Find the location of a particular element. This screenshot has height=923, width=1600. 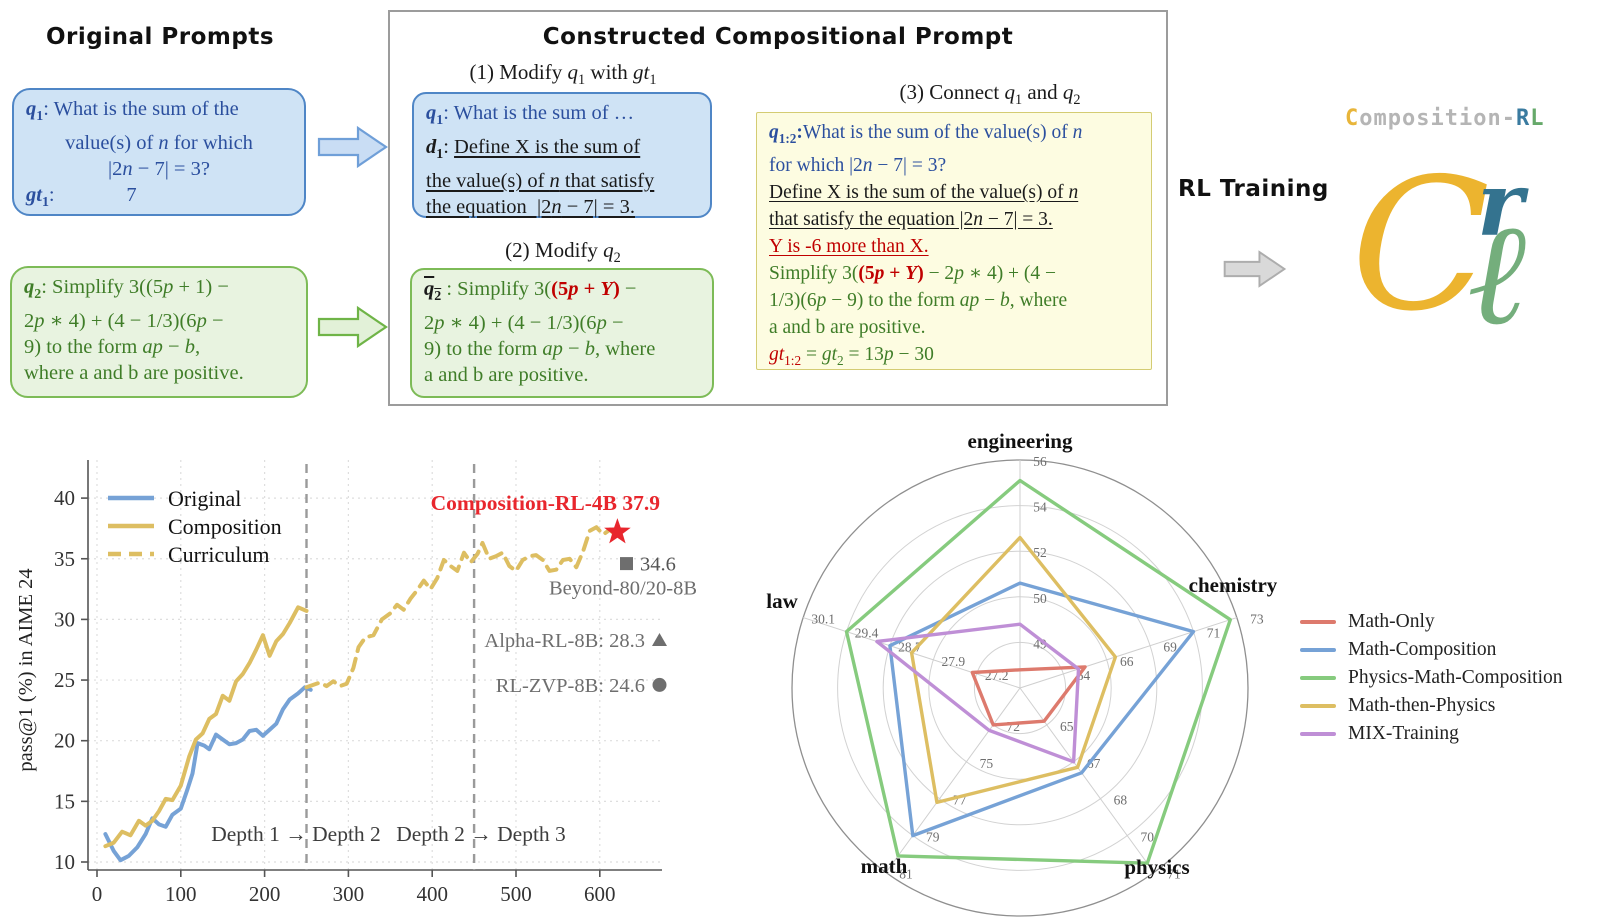

radar-spokes is located at coordinates (1020, 666).